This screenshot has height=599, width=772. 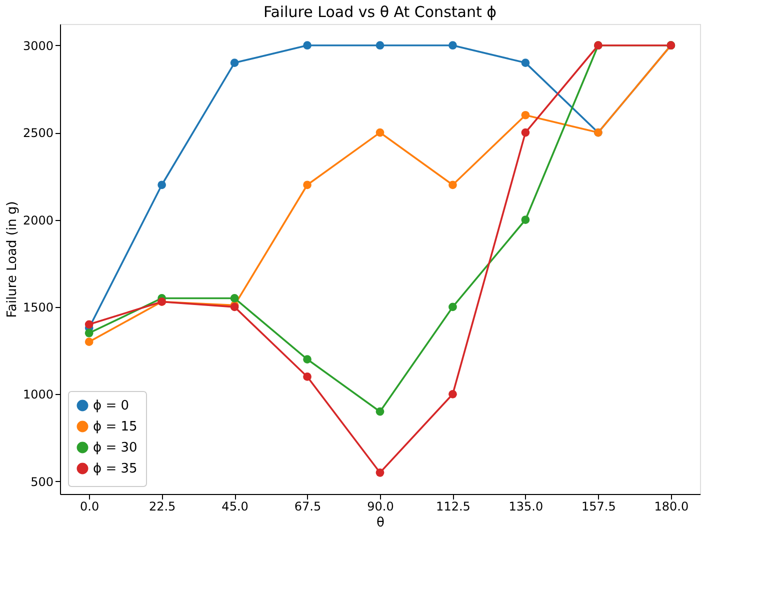 What do you see at coordinates (599, 507) in the screenshot?
I see `x-tick-label: 157.5` at bounding box center [599, 507].